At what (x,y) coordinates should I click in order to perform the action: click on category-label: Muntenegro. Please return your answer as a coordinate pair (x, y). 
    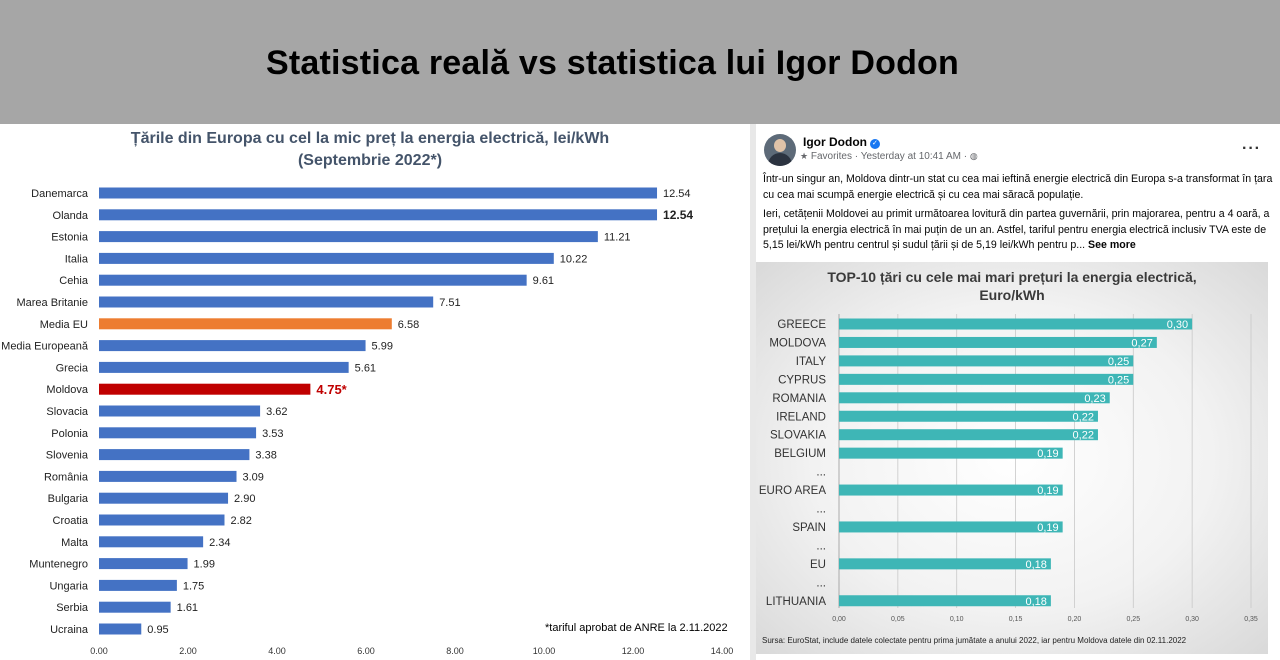
    Looking at the image, I should click on (58, 565).